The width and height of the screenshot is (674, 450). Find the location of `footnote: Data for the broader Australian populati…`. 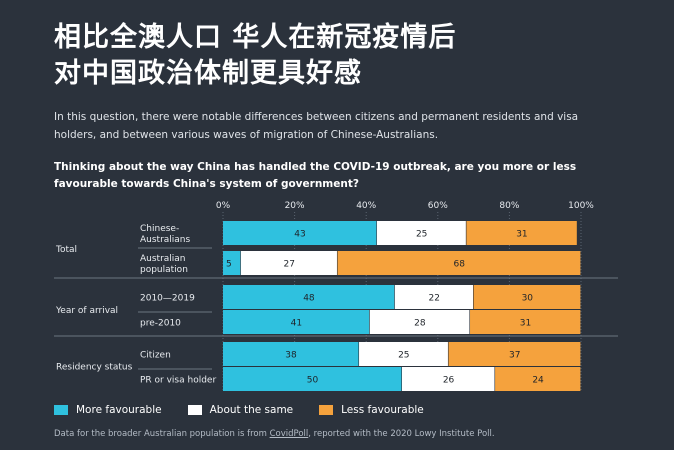

footnote: Data for the broader Australian populati… is located at coordinates (274, 434).